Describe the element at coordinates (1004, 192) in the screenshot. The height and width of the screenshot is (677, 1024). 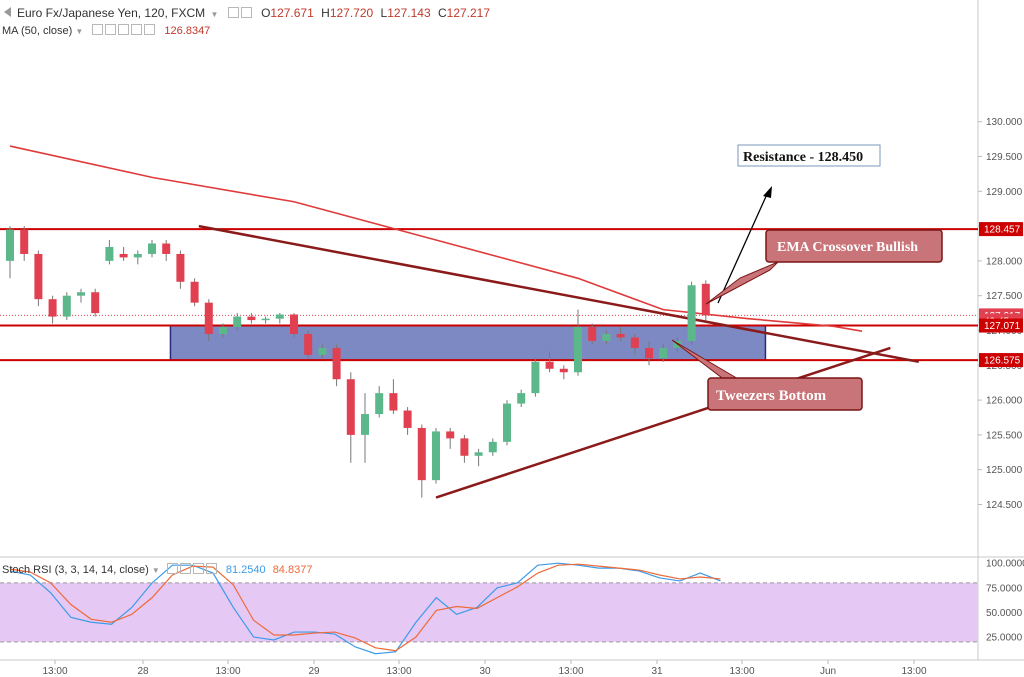
I see `price-tick-label: 129.000` at that location.